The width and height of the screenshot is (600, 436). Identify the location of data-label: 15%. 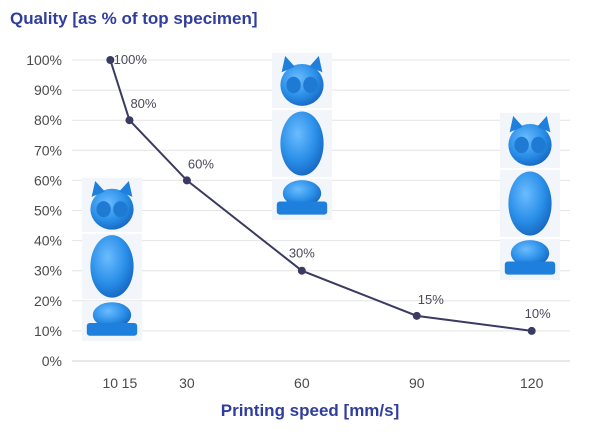
(431, 299).